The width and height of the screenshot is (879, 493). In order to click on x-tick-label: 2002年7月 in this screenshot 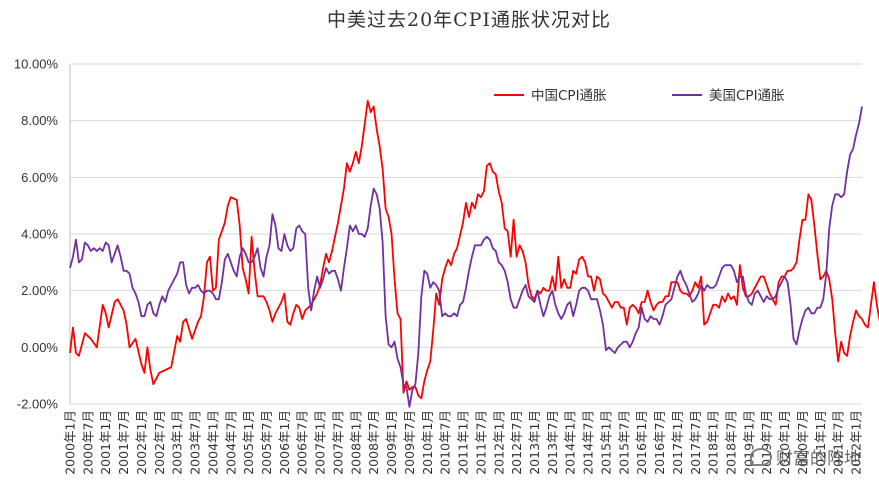, I will do `click(159, 442)`.